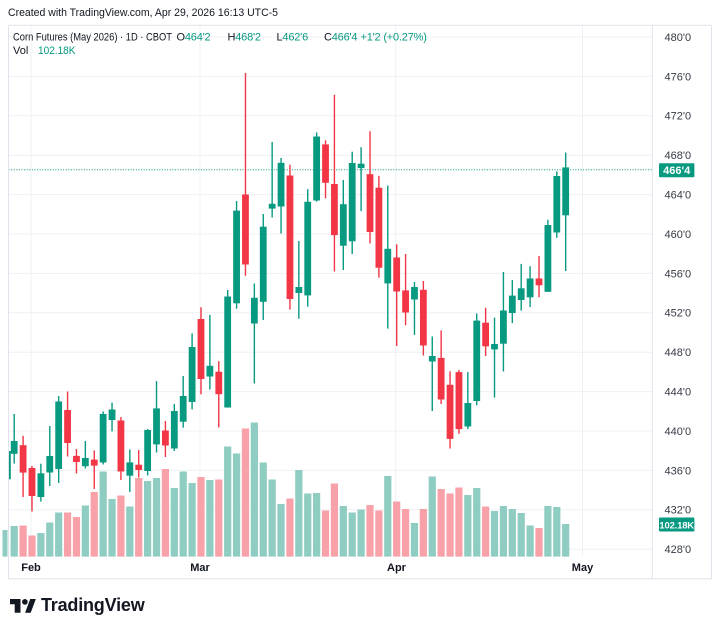 The width and height of the screenshot is (720, 638). I want to click on svg-text: 466'4, so click(677, 171).